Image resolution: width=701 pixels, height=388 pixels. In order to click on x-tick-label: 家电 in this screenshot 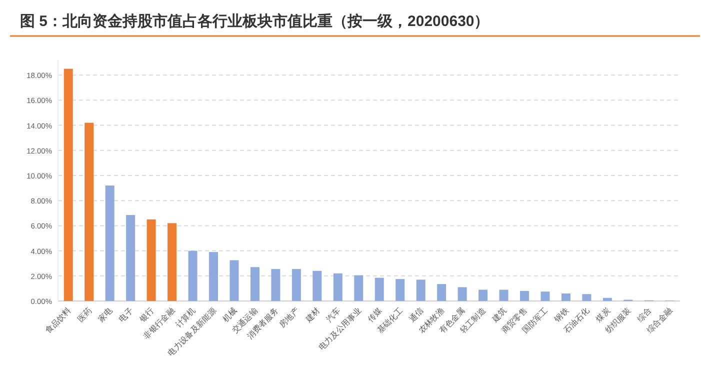, I will do `click(105, 315)`.